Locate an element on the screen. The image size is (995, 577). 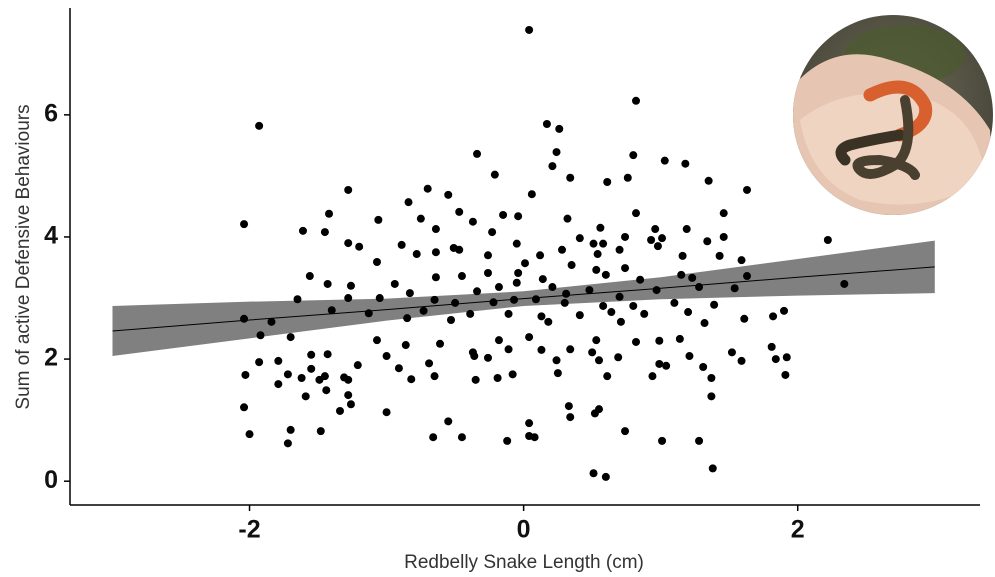
y-tick-label: 4 is located at coordinates (51, 236).